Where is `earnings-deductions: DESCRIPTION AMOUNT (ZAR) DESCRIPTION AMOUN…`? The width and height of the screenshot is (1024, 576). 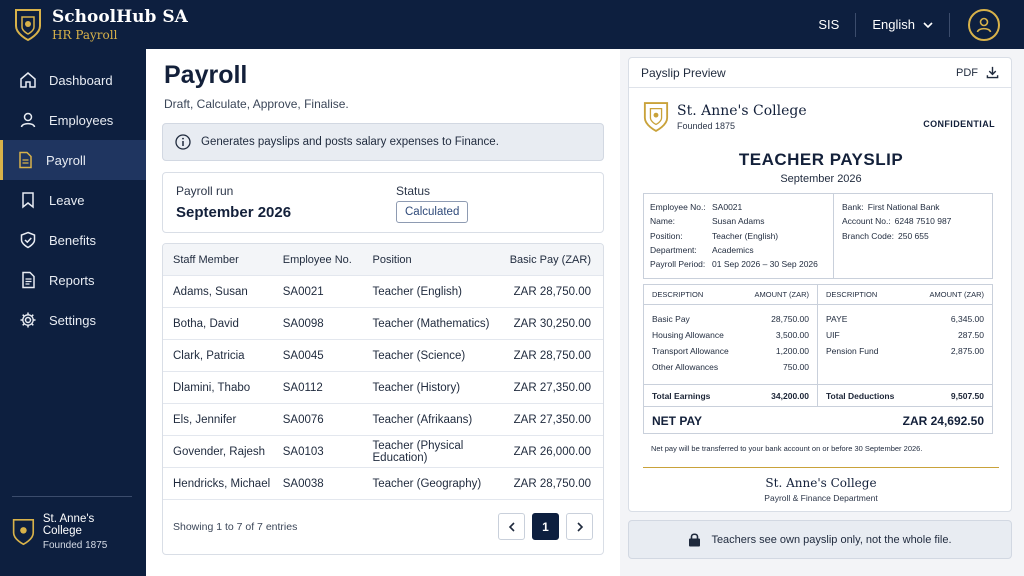 earnings-deductions: DESCRIPTION AMOUNT (ZAR) DESCRIPTION AMOUN… is located at coordinates (818, 359).